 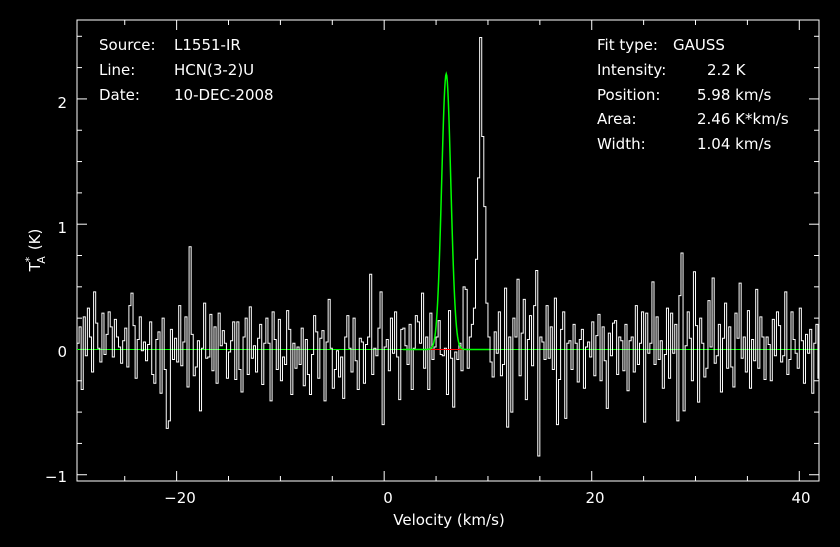 What do you see at coordinates (699, 45) in the screenshot?
I see `fit-type-value: GAUSS` at bounding box center [699, 45].